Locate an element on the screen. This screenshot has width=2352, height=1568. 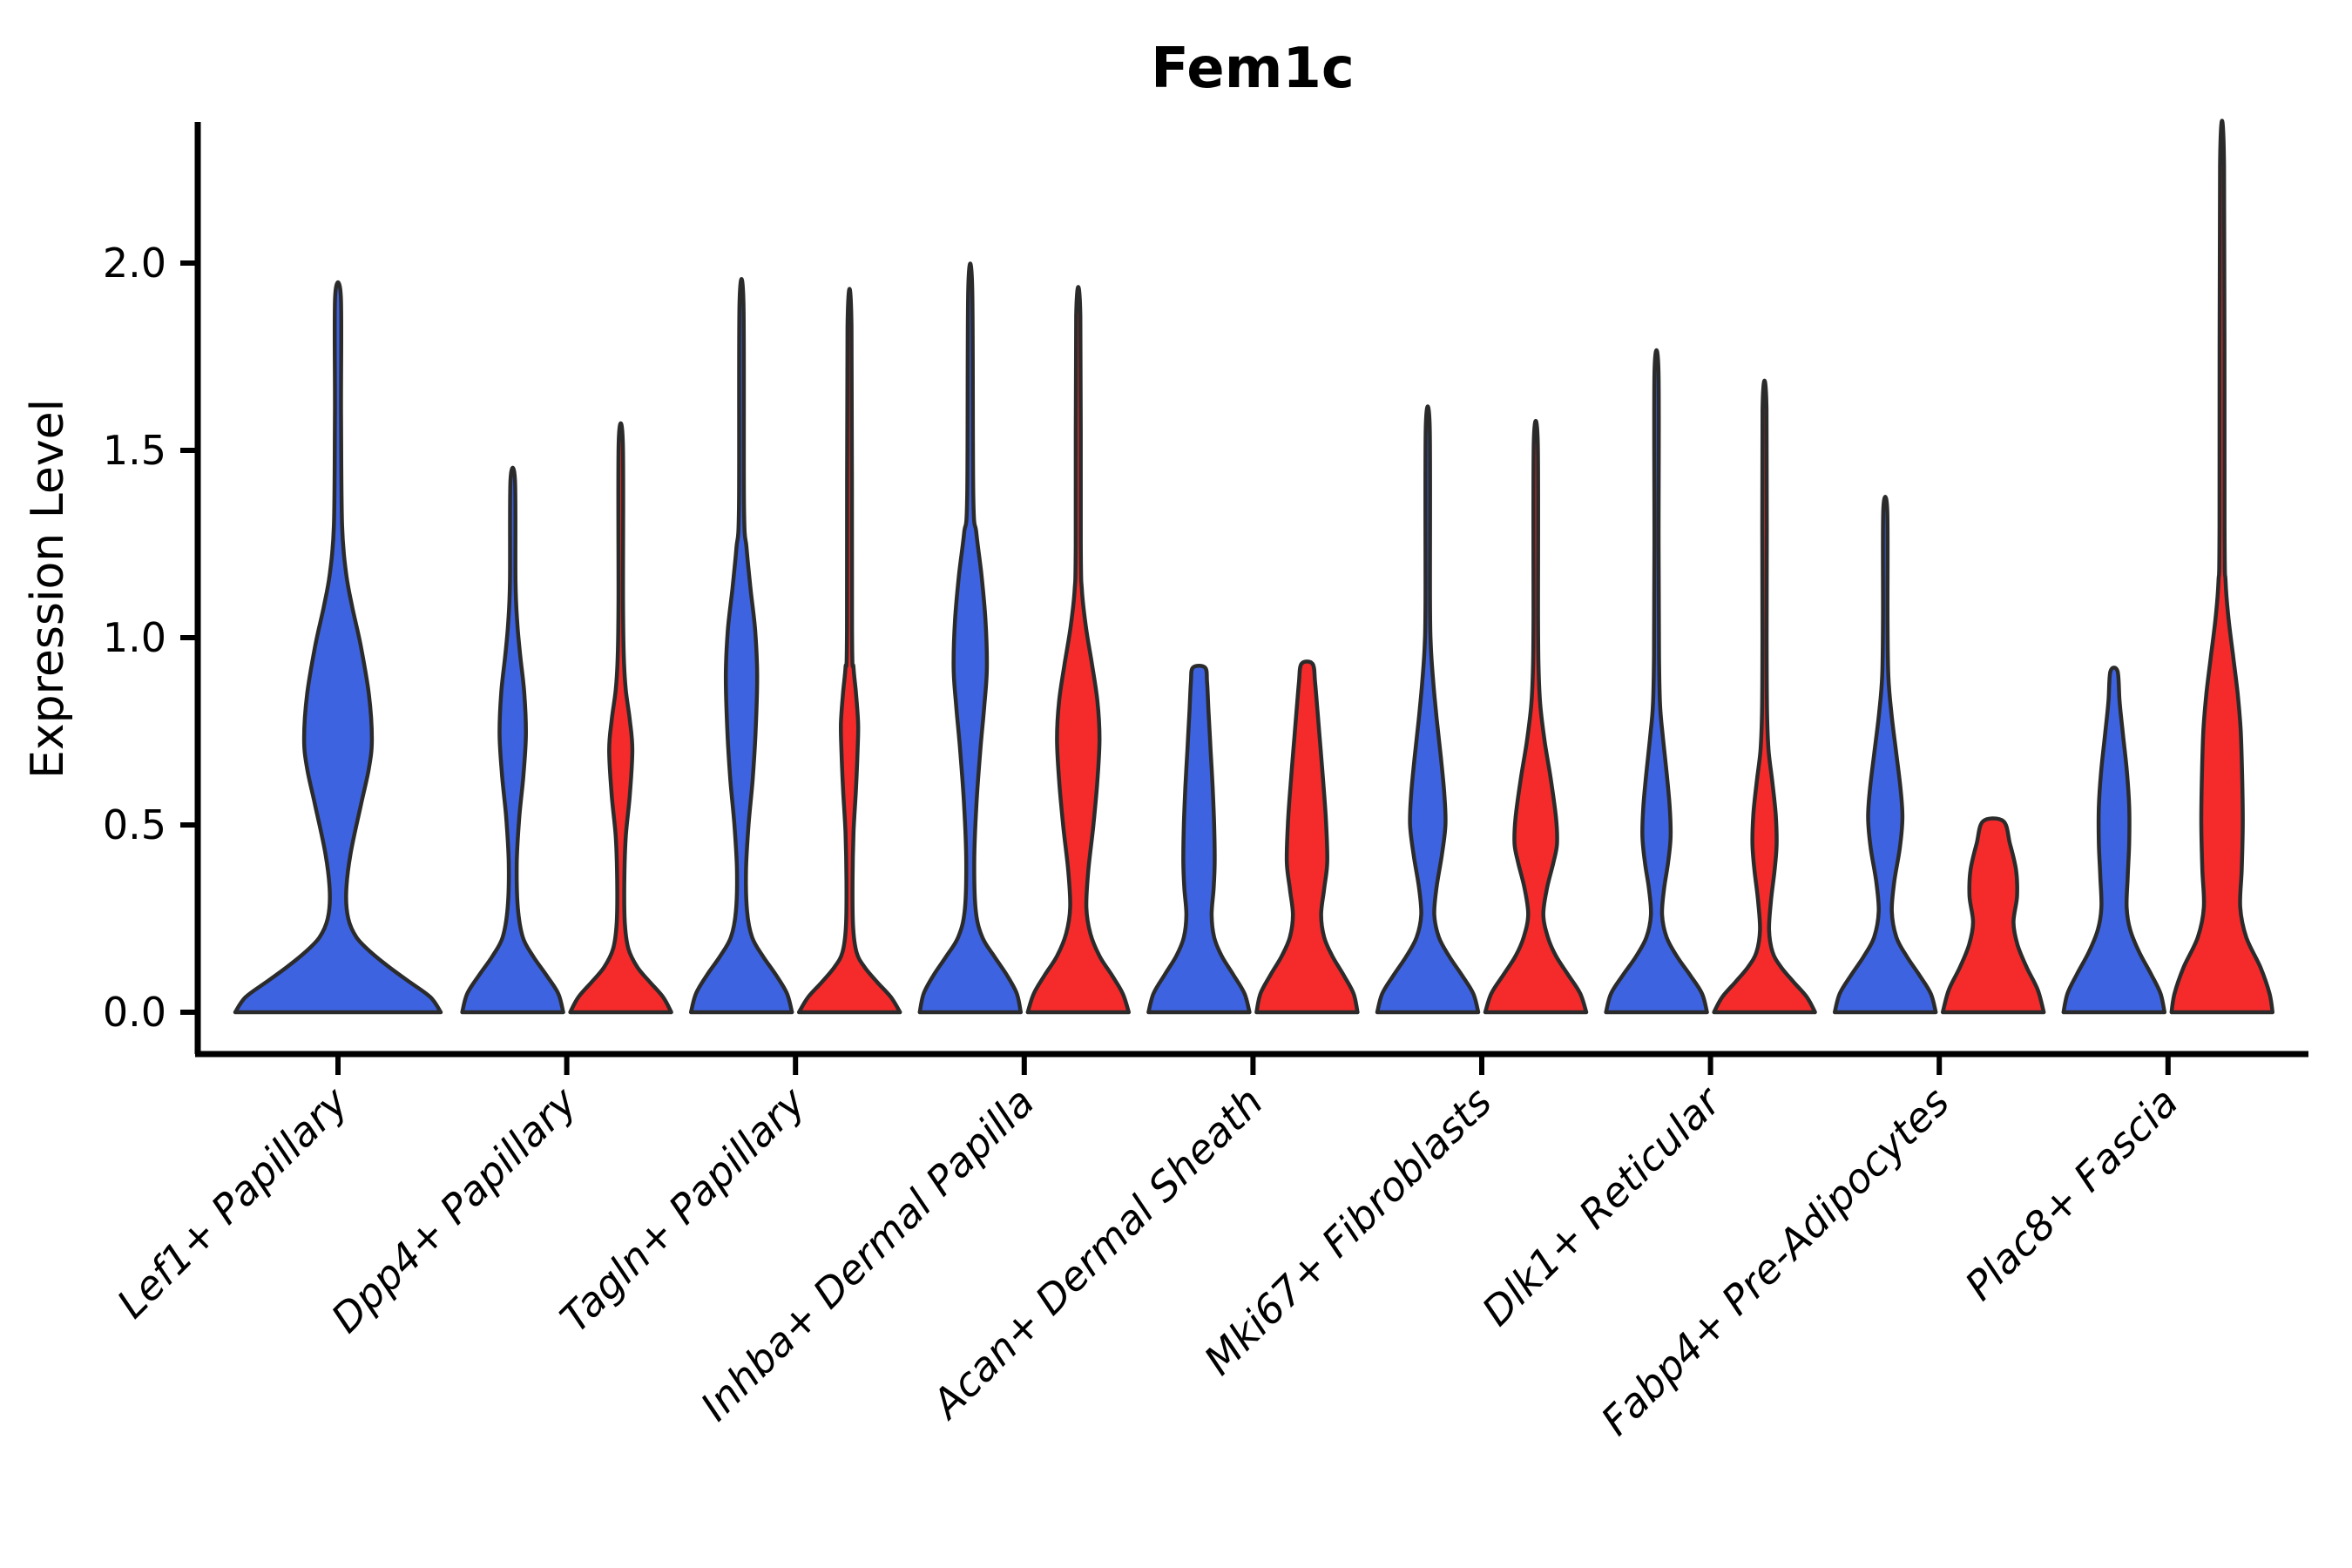
violin-acan-dermal-sheath-red is located at coordinates (1307, 837).